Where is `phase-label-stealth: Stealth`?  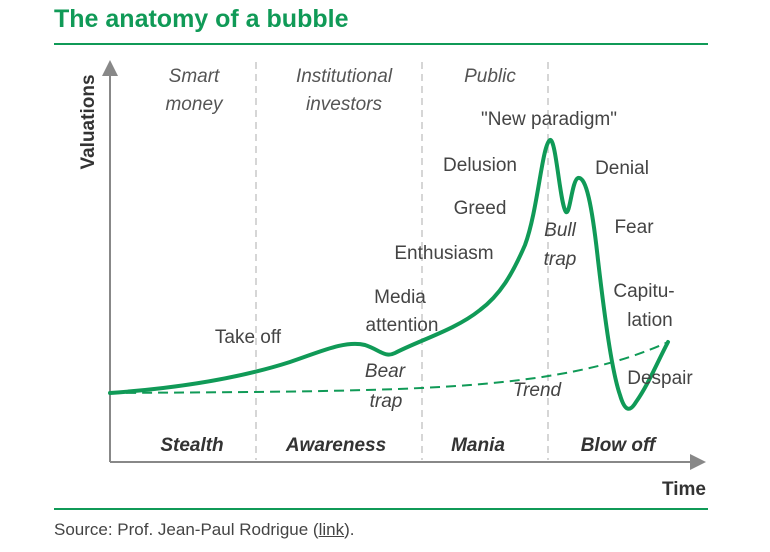 phase-label-stealth: Stealth is located at coordinates (191, 445).